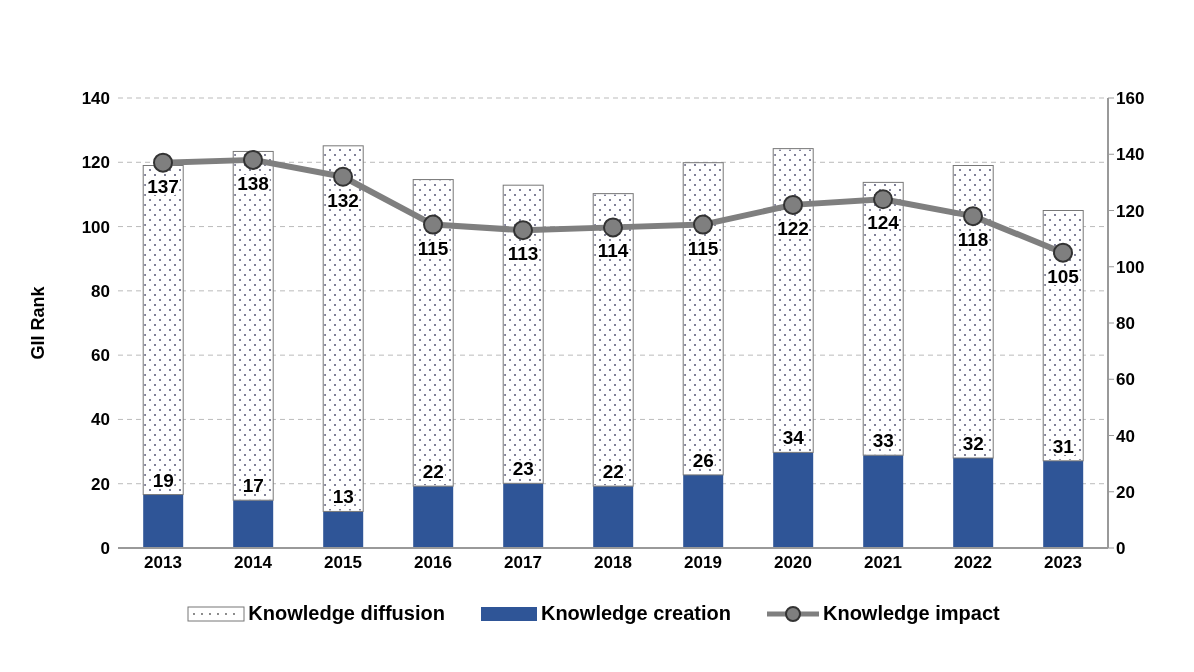  What do you see at coordinates (105, 549) in the screenshot?
I see `y-tick-label: 0` at bounding box center [105, 549].